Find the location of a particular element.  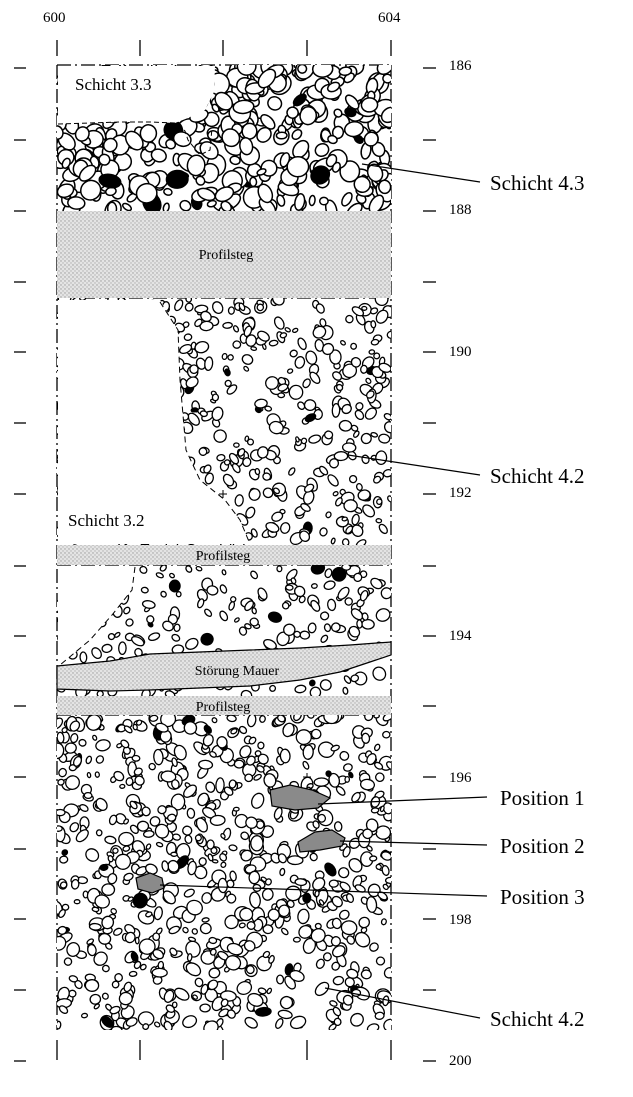

profilsteg-label-3: Profilsteg is located at coordinates (223, 707).